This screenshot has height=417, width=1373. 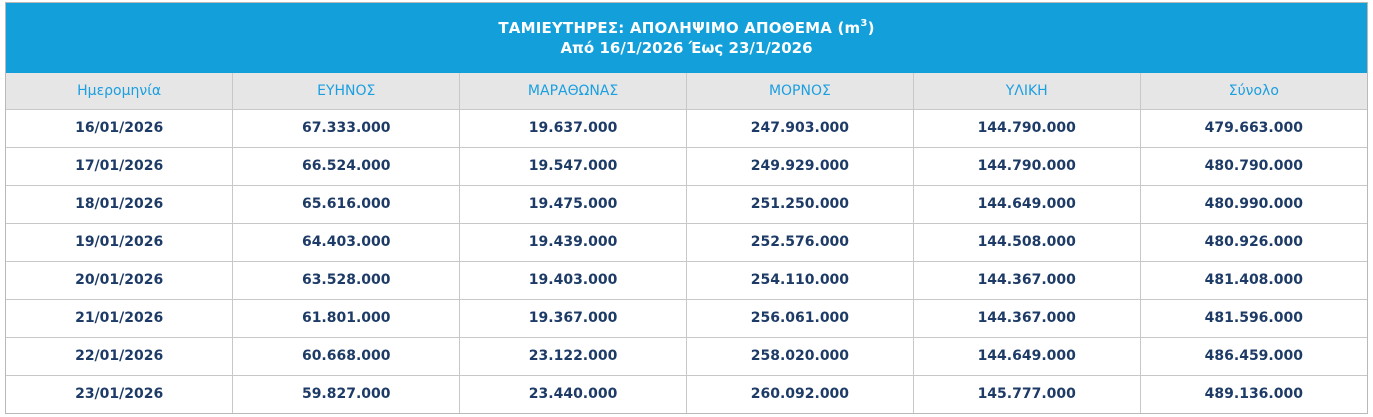 I want to click on column-header-date: Ημερομηνία, so click(x=120, y=91).